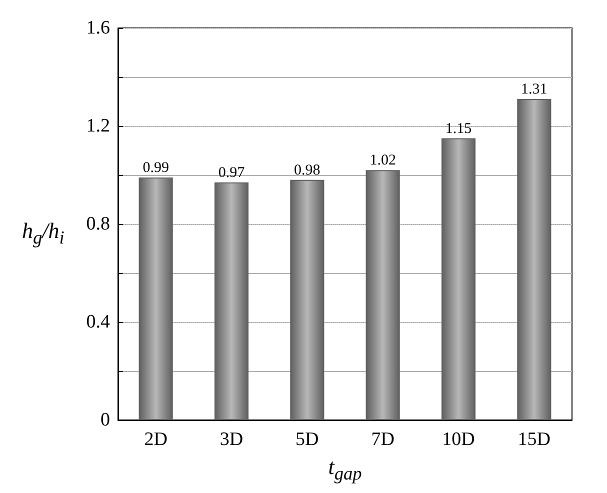 Image resolution: width=607 pixels, height=493 pixels. Describe the element at coordinates (345, 469) in the screenshot. I see `x-axis-title: t$_{gap}$` at that location.